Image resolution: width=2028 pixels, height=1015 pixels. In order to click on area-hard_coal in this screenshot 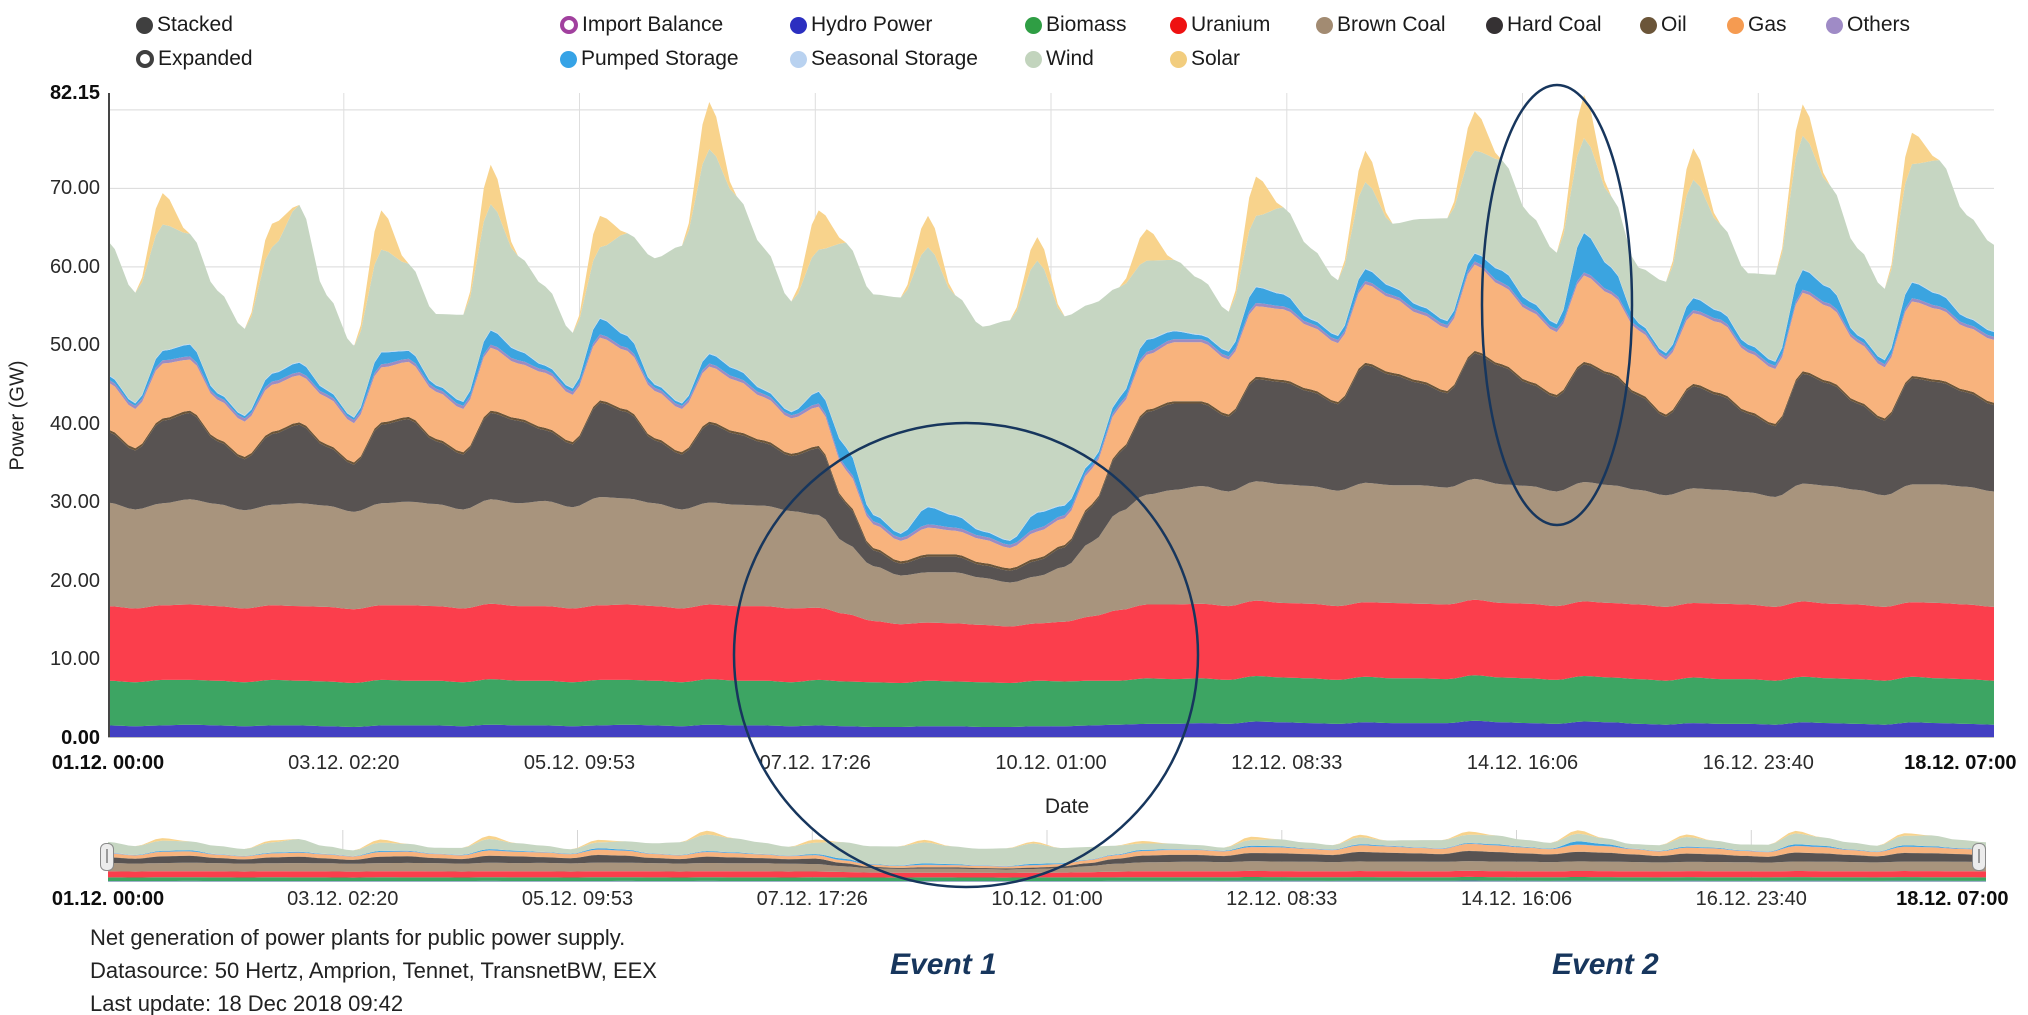, I will do `click(1047, 860)`.